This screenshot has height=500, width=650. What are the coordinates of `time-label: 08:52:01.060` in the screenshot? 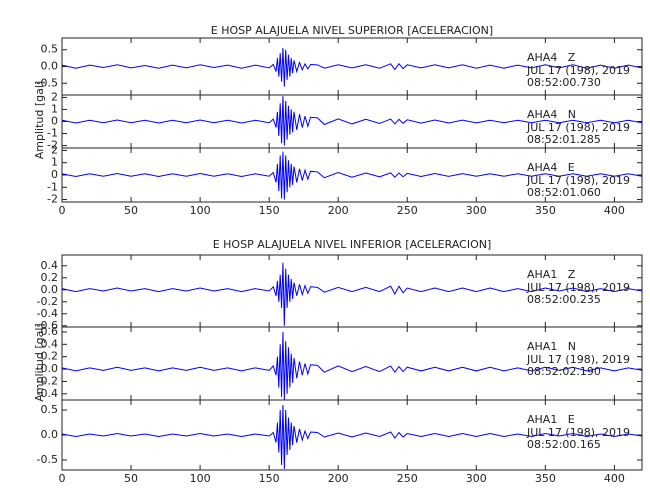 It's located at (564, 192).